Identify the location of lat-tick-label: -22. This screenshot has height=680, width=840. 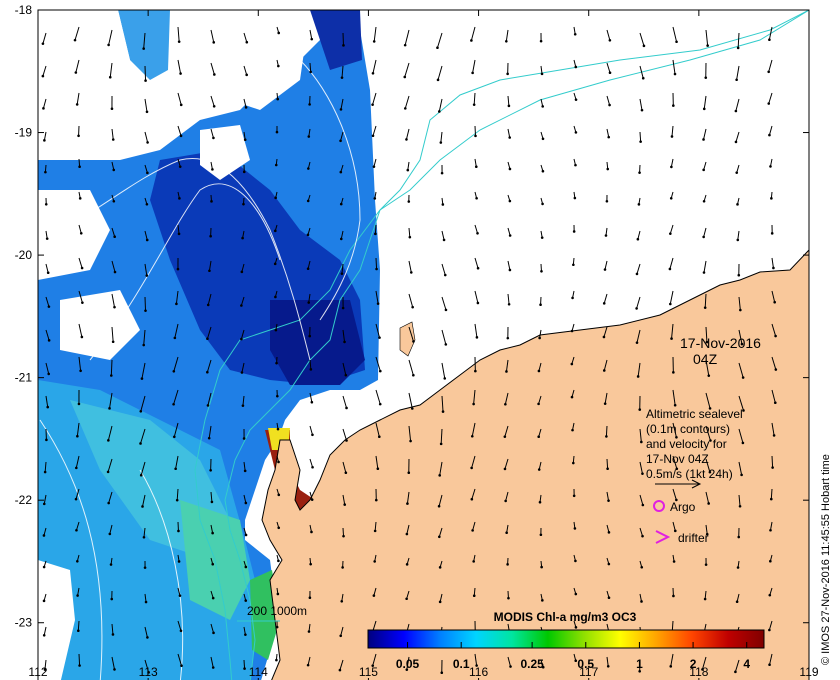
(24, 500).